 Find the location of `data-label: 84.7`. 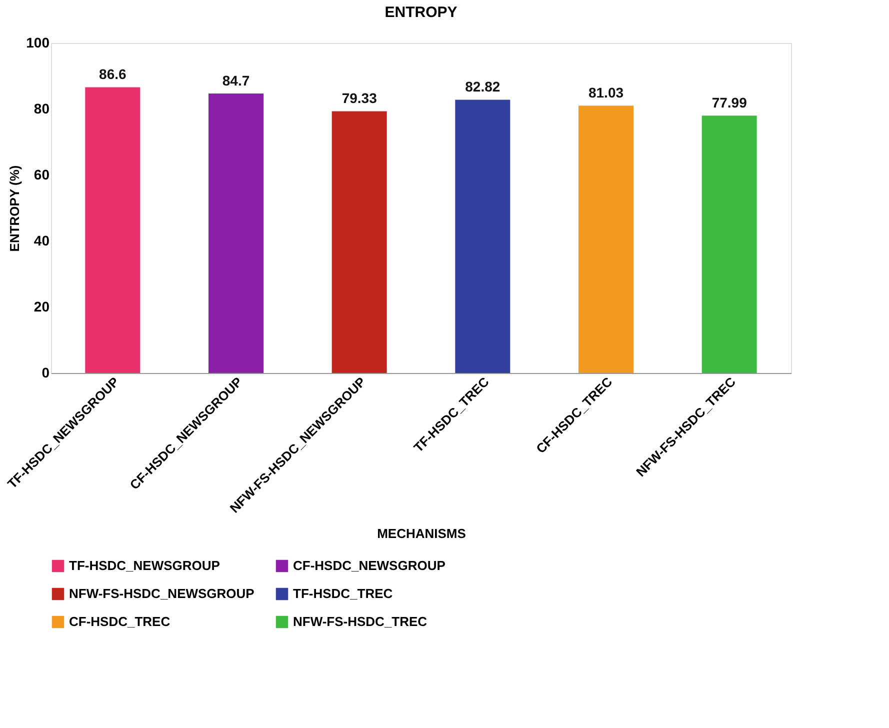

data-label: 84.7 is located at coordinates (236, 80).